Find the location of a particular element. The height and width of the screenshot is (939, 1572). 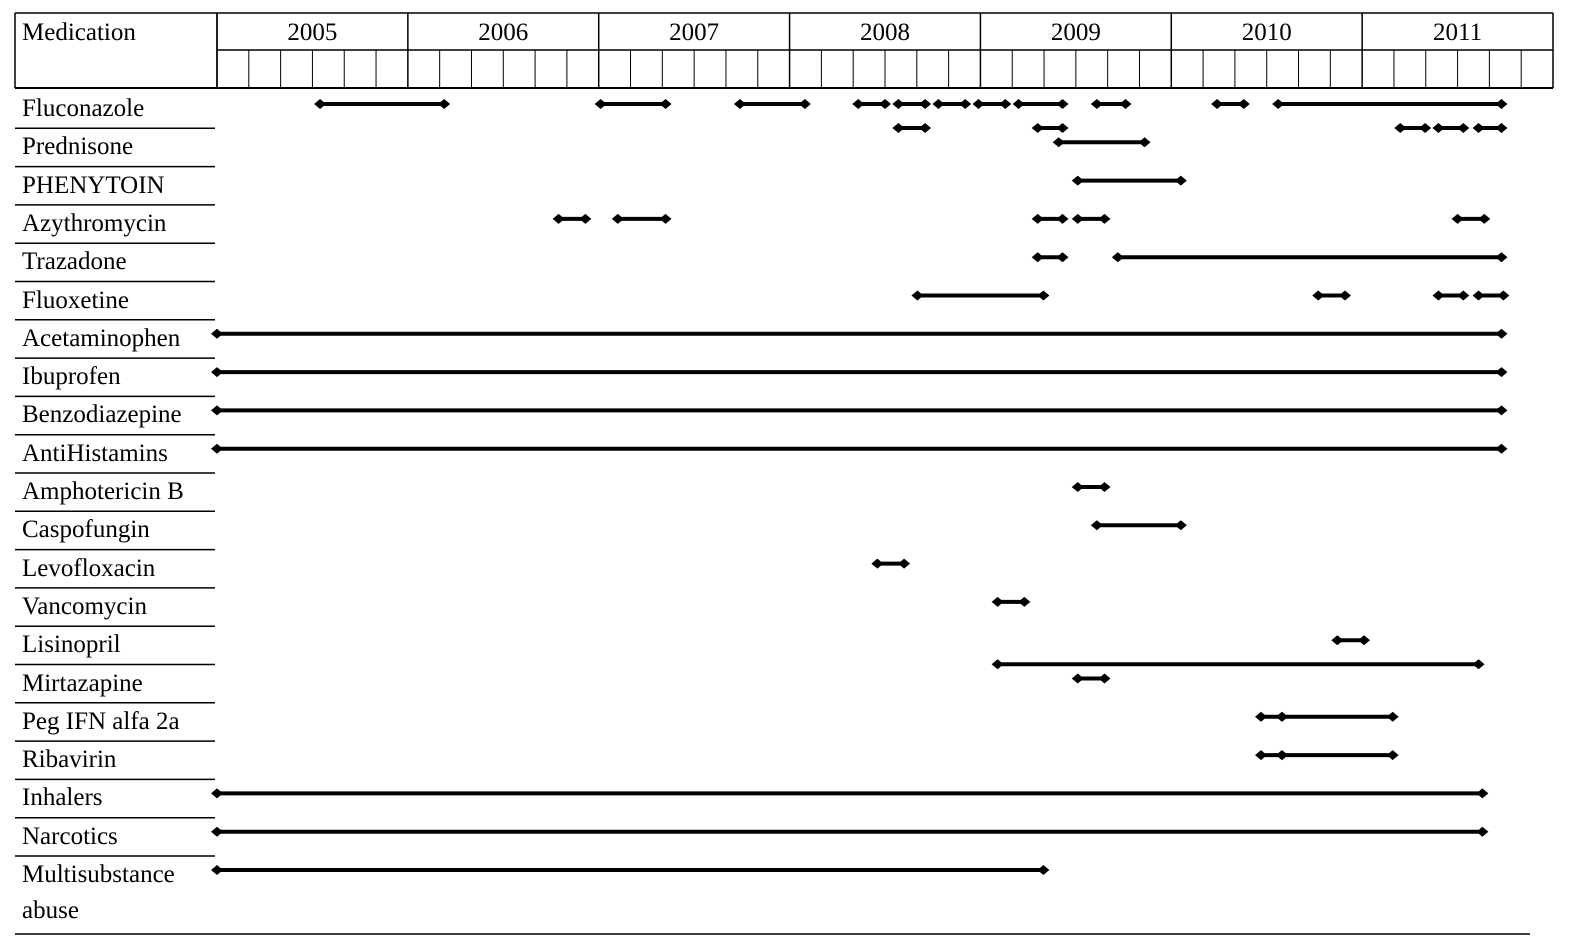

medication-label: PHENYTOIN is located at coordinates (93, 185).